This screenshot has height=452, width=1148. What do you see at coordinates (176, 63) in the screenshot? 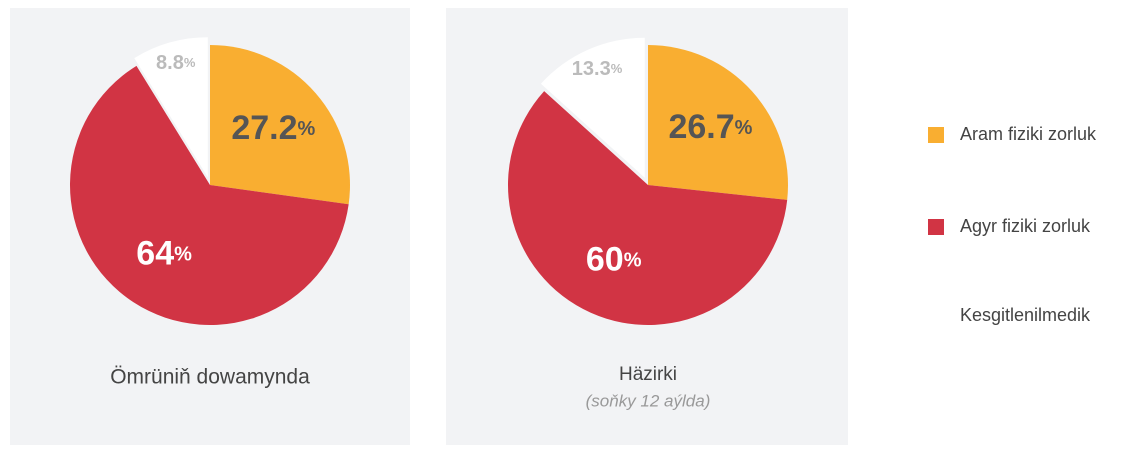
I see `data-label: 8.8%` at bounding box center [176, 63].